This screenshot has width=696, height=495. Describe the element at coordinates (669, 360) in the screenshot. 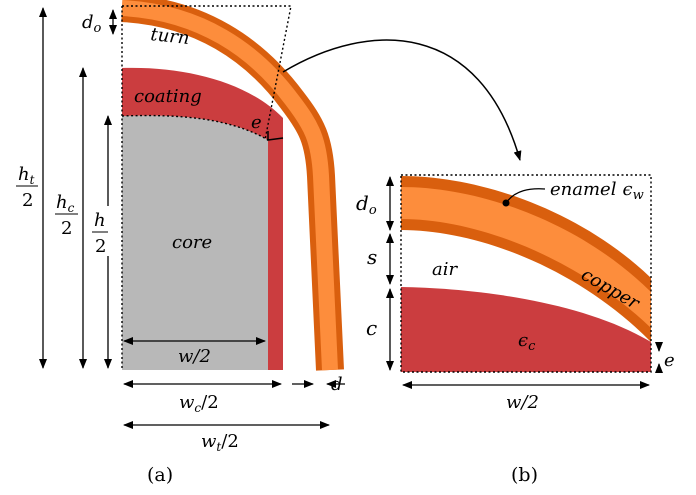

I see `e-label-b: e` at that location.